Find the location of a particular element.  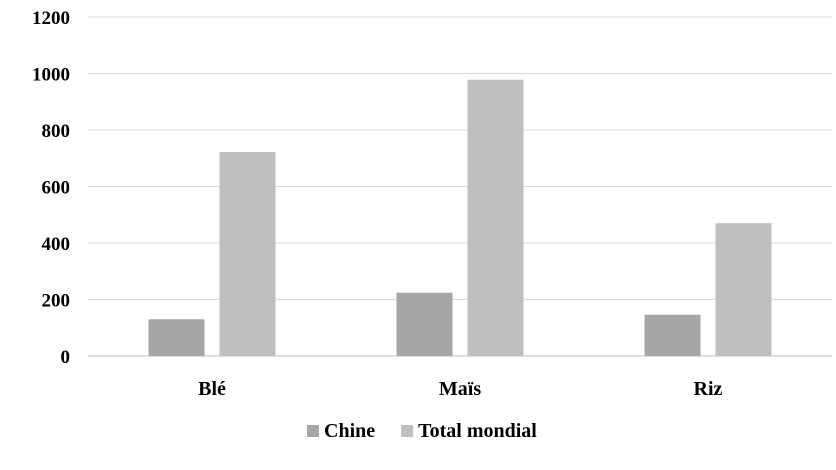

y-tick-label: 400 is located at coordinates (56, 244).